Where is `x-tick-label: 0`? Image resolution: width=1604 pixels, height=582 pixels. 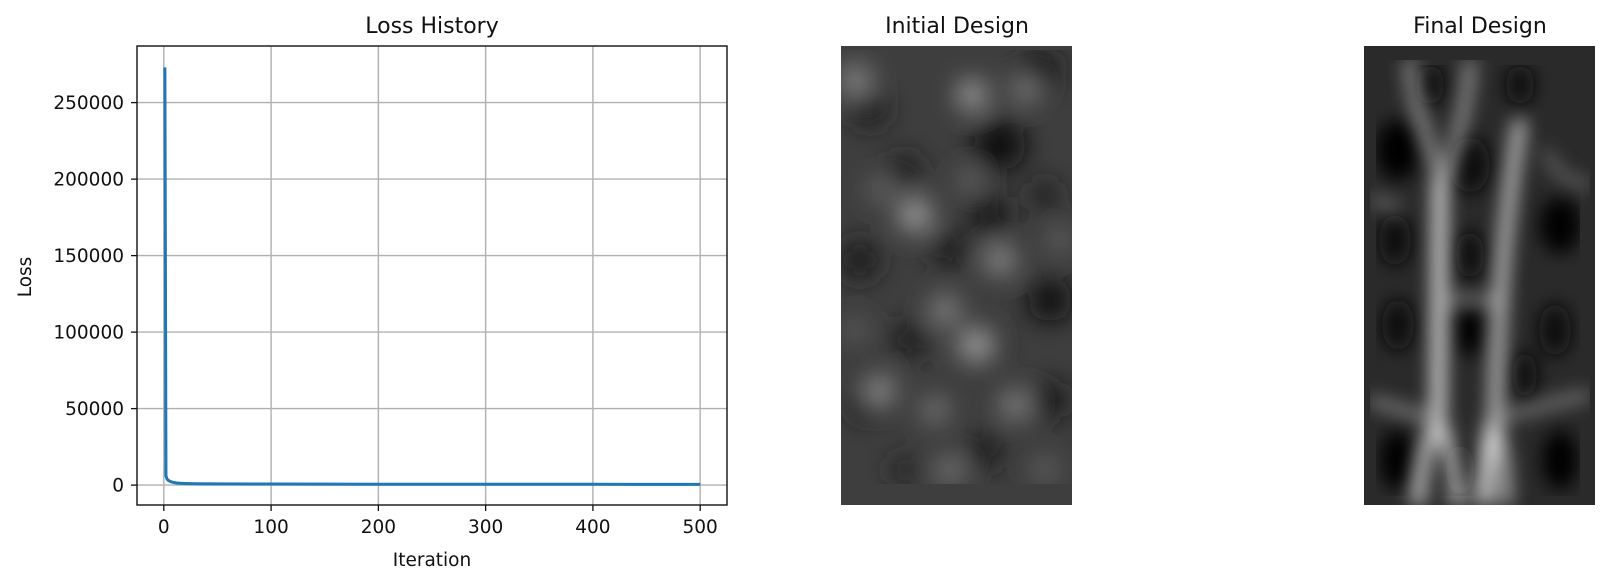
x-tick-label: 0 is located at coordinates (164, 527).